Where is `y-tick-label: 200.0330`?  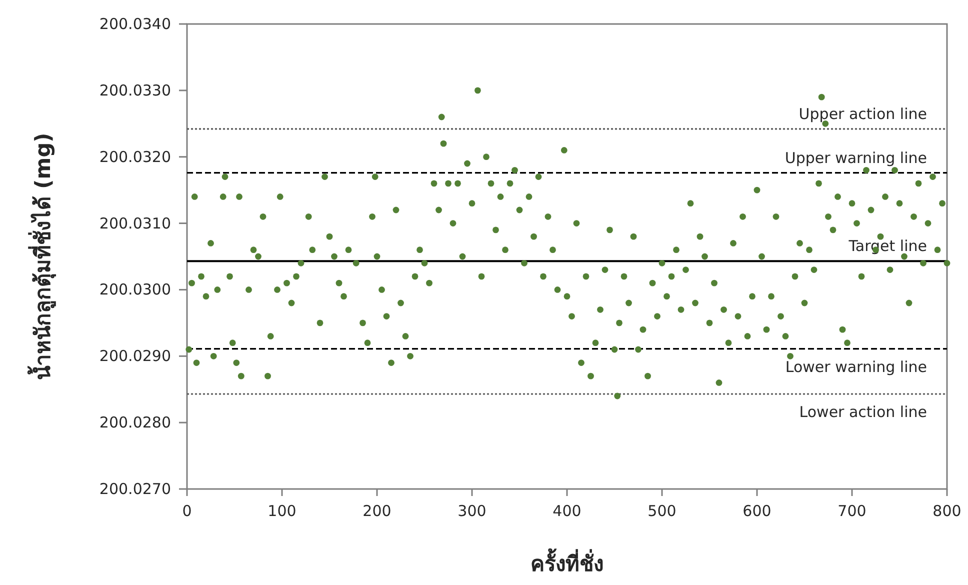
y-tick-label: 200.0330 is located at coordinates (135, 90).